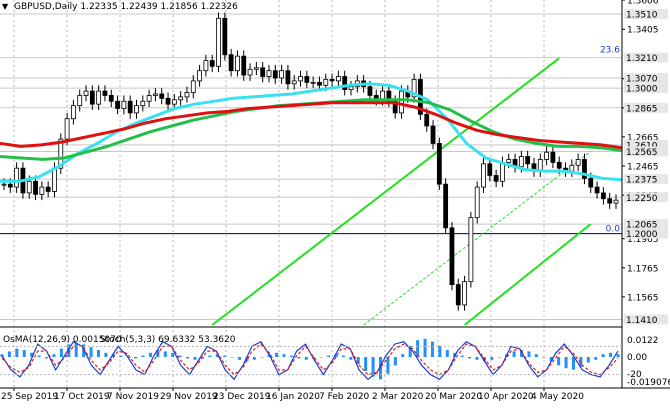 The height and width of the screenshot is (408, 670). What do you see at coordinates (643, 298) in the screenshot?
I see `y-tick-label: 1.1565` at bounding box center [643, 298].